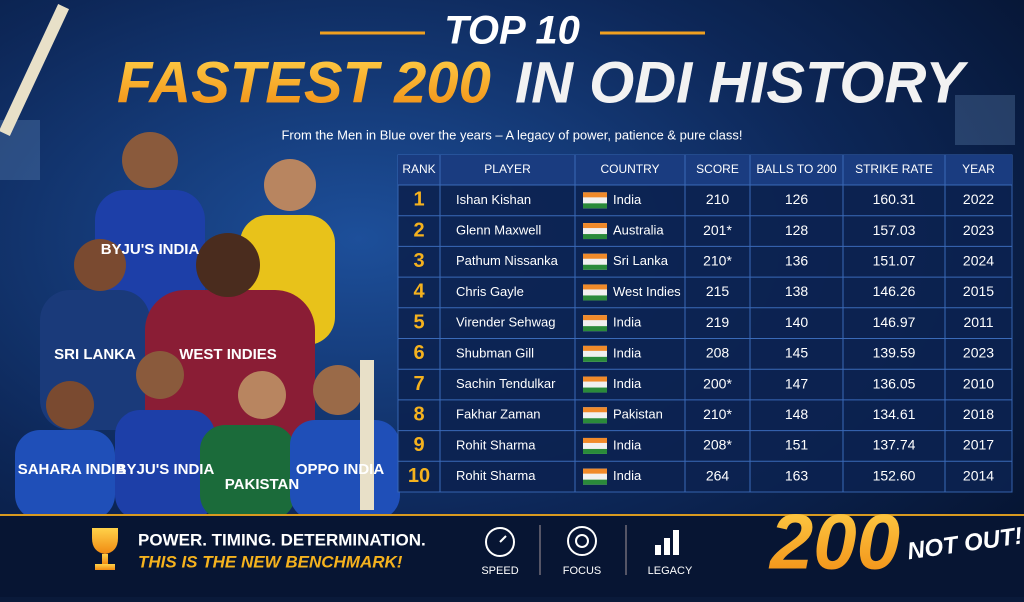 Image resolution: width=1024 pixels, height=602 pixels. Describe the element at coordinates (629, 169) in the screenshot. I see `column-header: COUNTRY` at that location.